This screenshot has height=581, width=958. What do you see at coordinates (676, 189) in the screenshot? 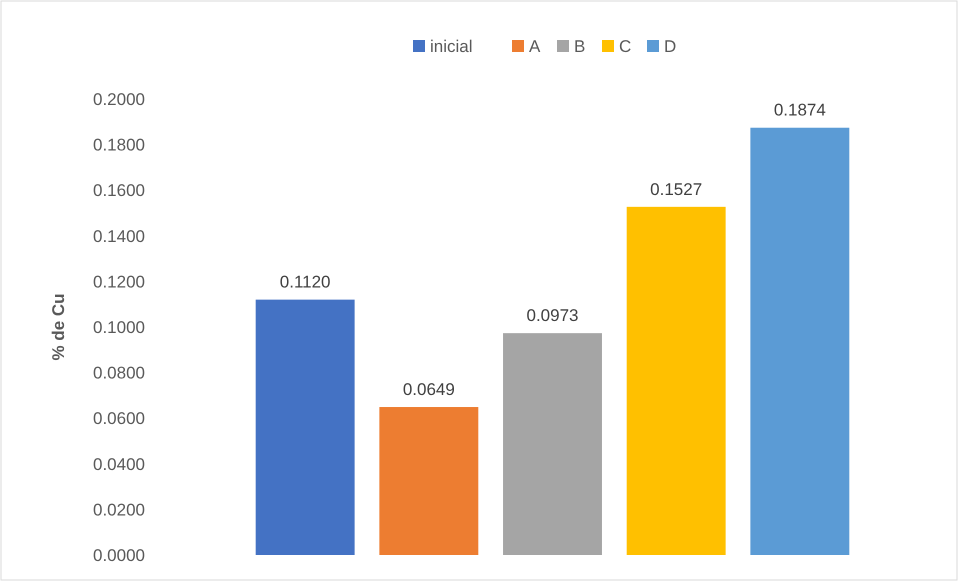
I see `data-label: 0.1527` at bounding box center [676, 189].